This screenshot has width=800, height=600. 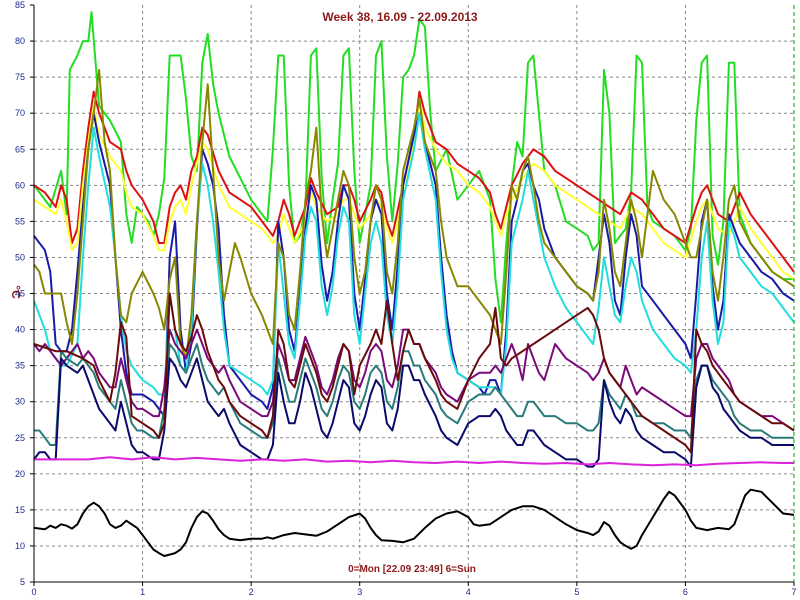 I want to click on y-tick-label: 75, so click(x=20, y=77).